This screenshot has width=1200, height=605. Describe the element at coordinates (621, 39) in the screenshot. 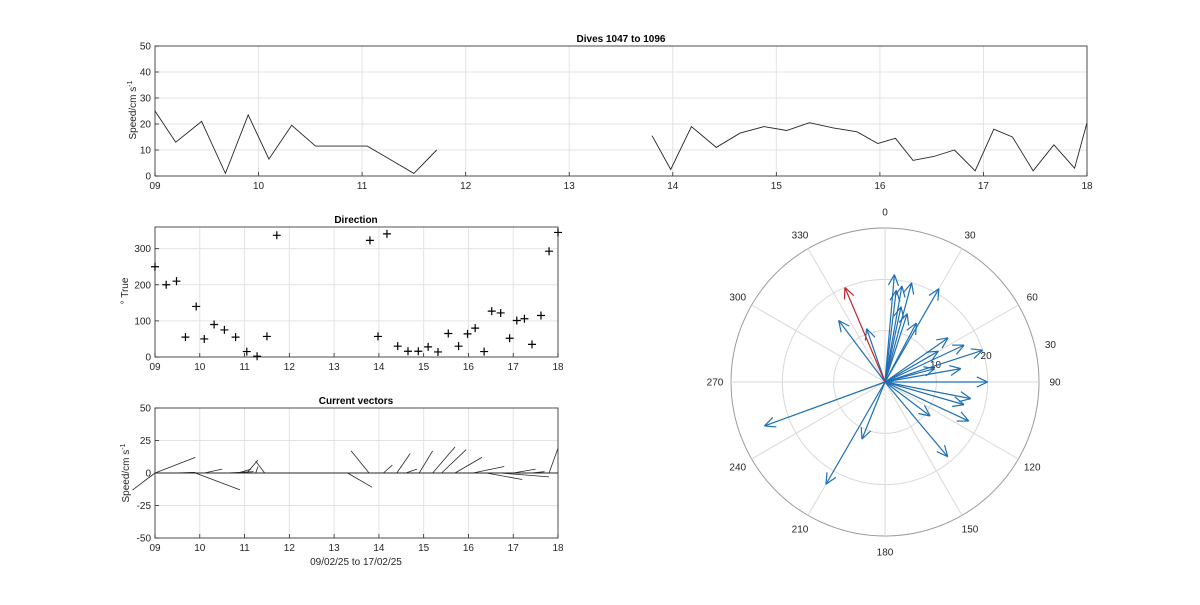

I see `speed-title: Dives 1047 to 1096` at that location.